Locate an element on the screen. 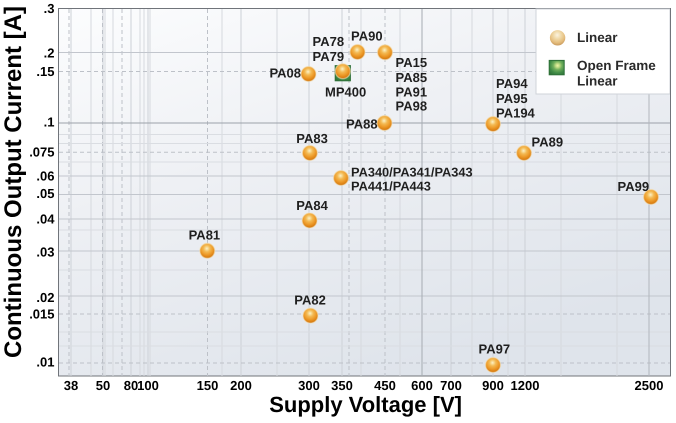  svg-text: 900 is located at coordinates (493, 385).